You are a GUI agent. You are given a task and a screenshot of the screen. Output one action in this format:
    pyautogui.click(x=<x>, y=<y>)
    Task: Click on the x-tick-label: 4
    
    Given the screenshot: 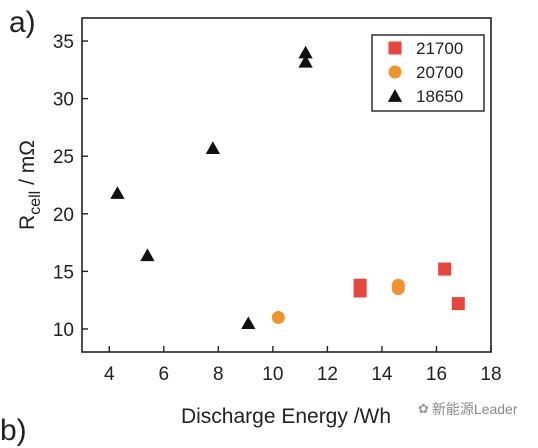 What is the action you would take?
    pyautogui.click(x=109, y=374)
    